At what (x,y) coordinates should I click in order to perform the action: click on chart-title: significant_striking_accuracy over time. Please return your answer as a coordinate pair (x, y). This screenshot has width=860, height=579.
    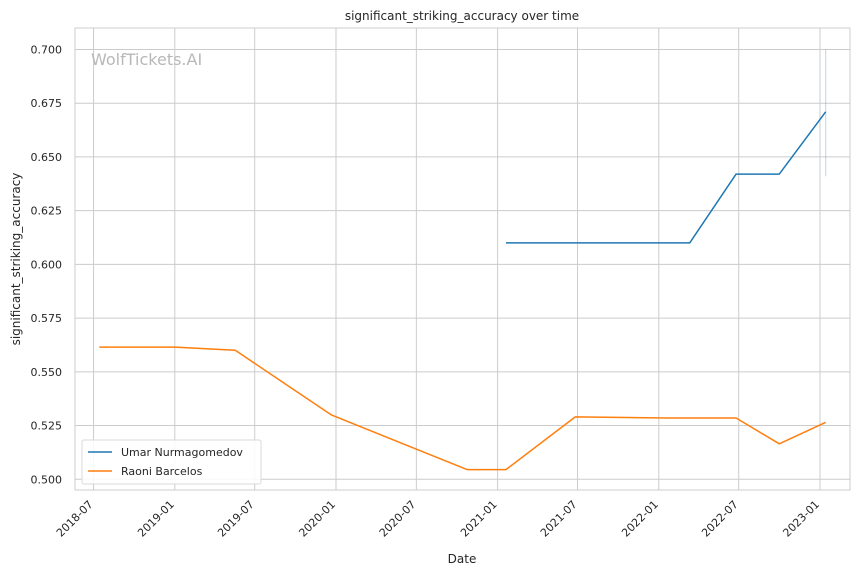
    Looking at the image, I should click on (462, 16).